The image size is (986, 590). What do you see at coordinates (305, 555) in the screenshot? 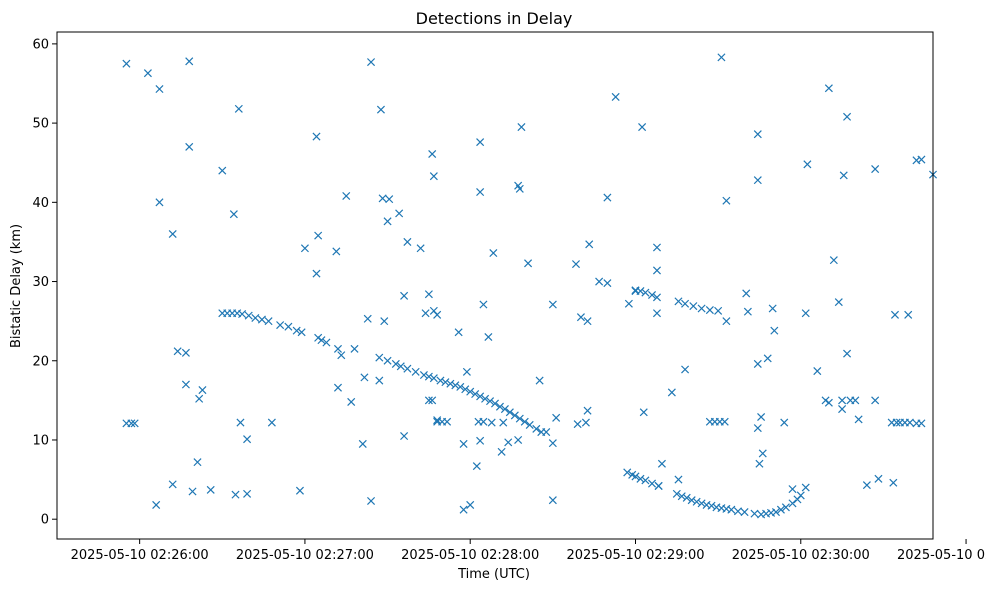
I see `x-tick-label: 2025-05-10 02:27:00` at bounding box center [305, 555].